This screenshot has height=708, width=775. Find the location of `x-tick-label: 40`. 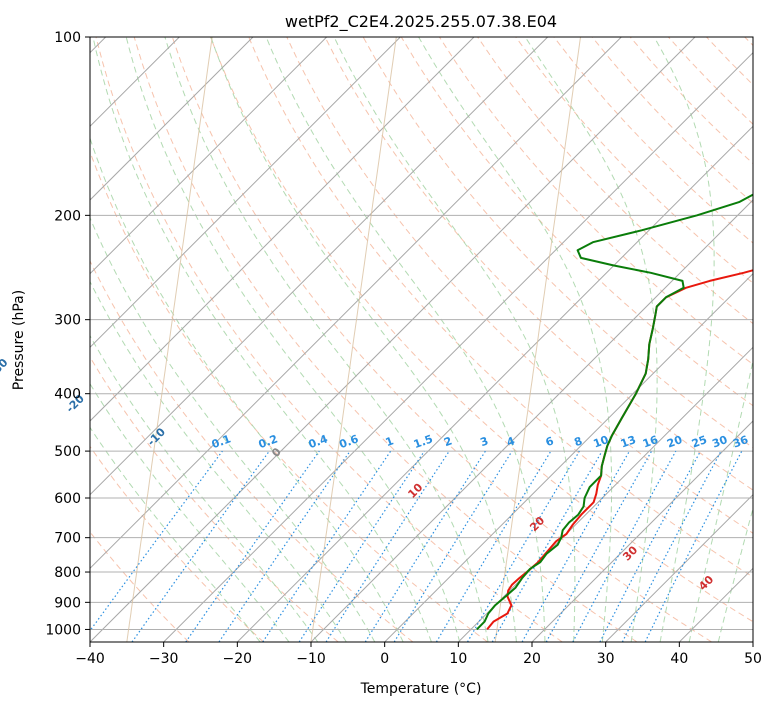

x-tick-label: 40 is located at coordinates (679, 659).